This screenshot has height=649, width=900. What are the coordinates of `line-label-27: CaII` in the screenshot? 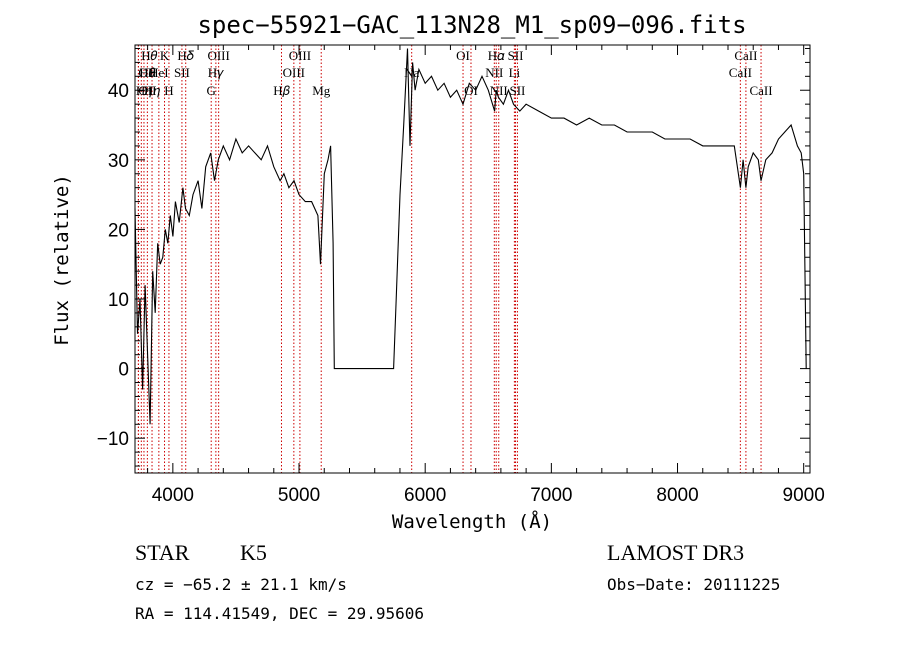 It's located at (740, 72).